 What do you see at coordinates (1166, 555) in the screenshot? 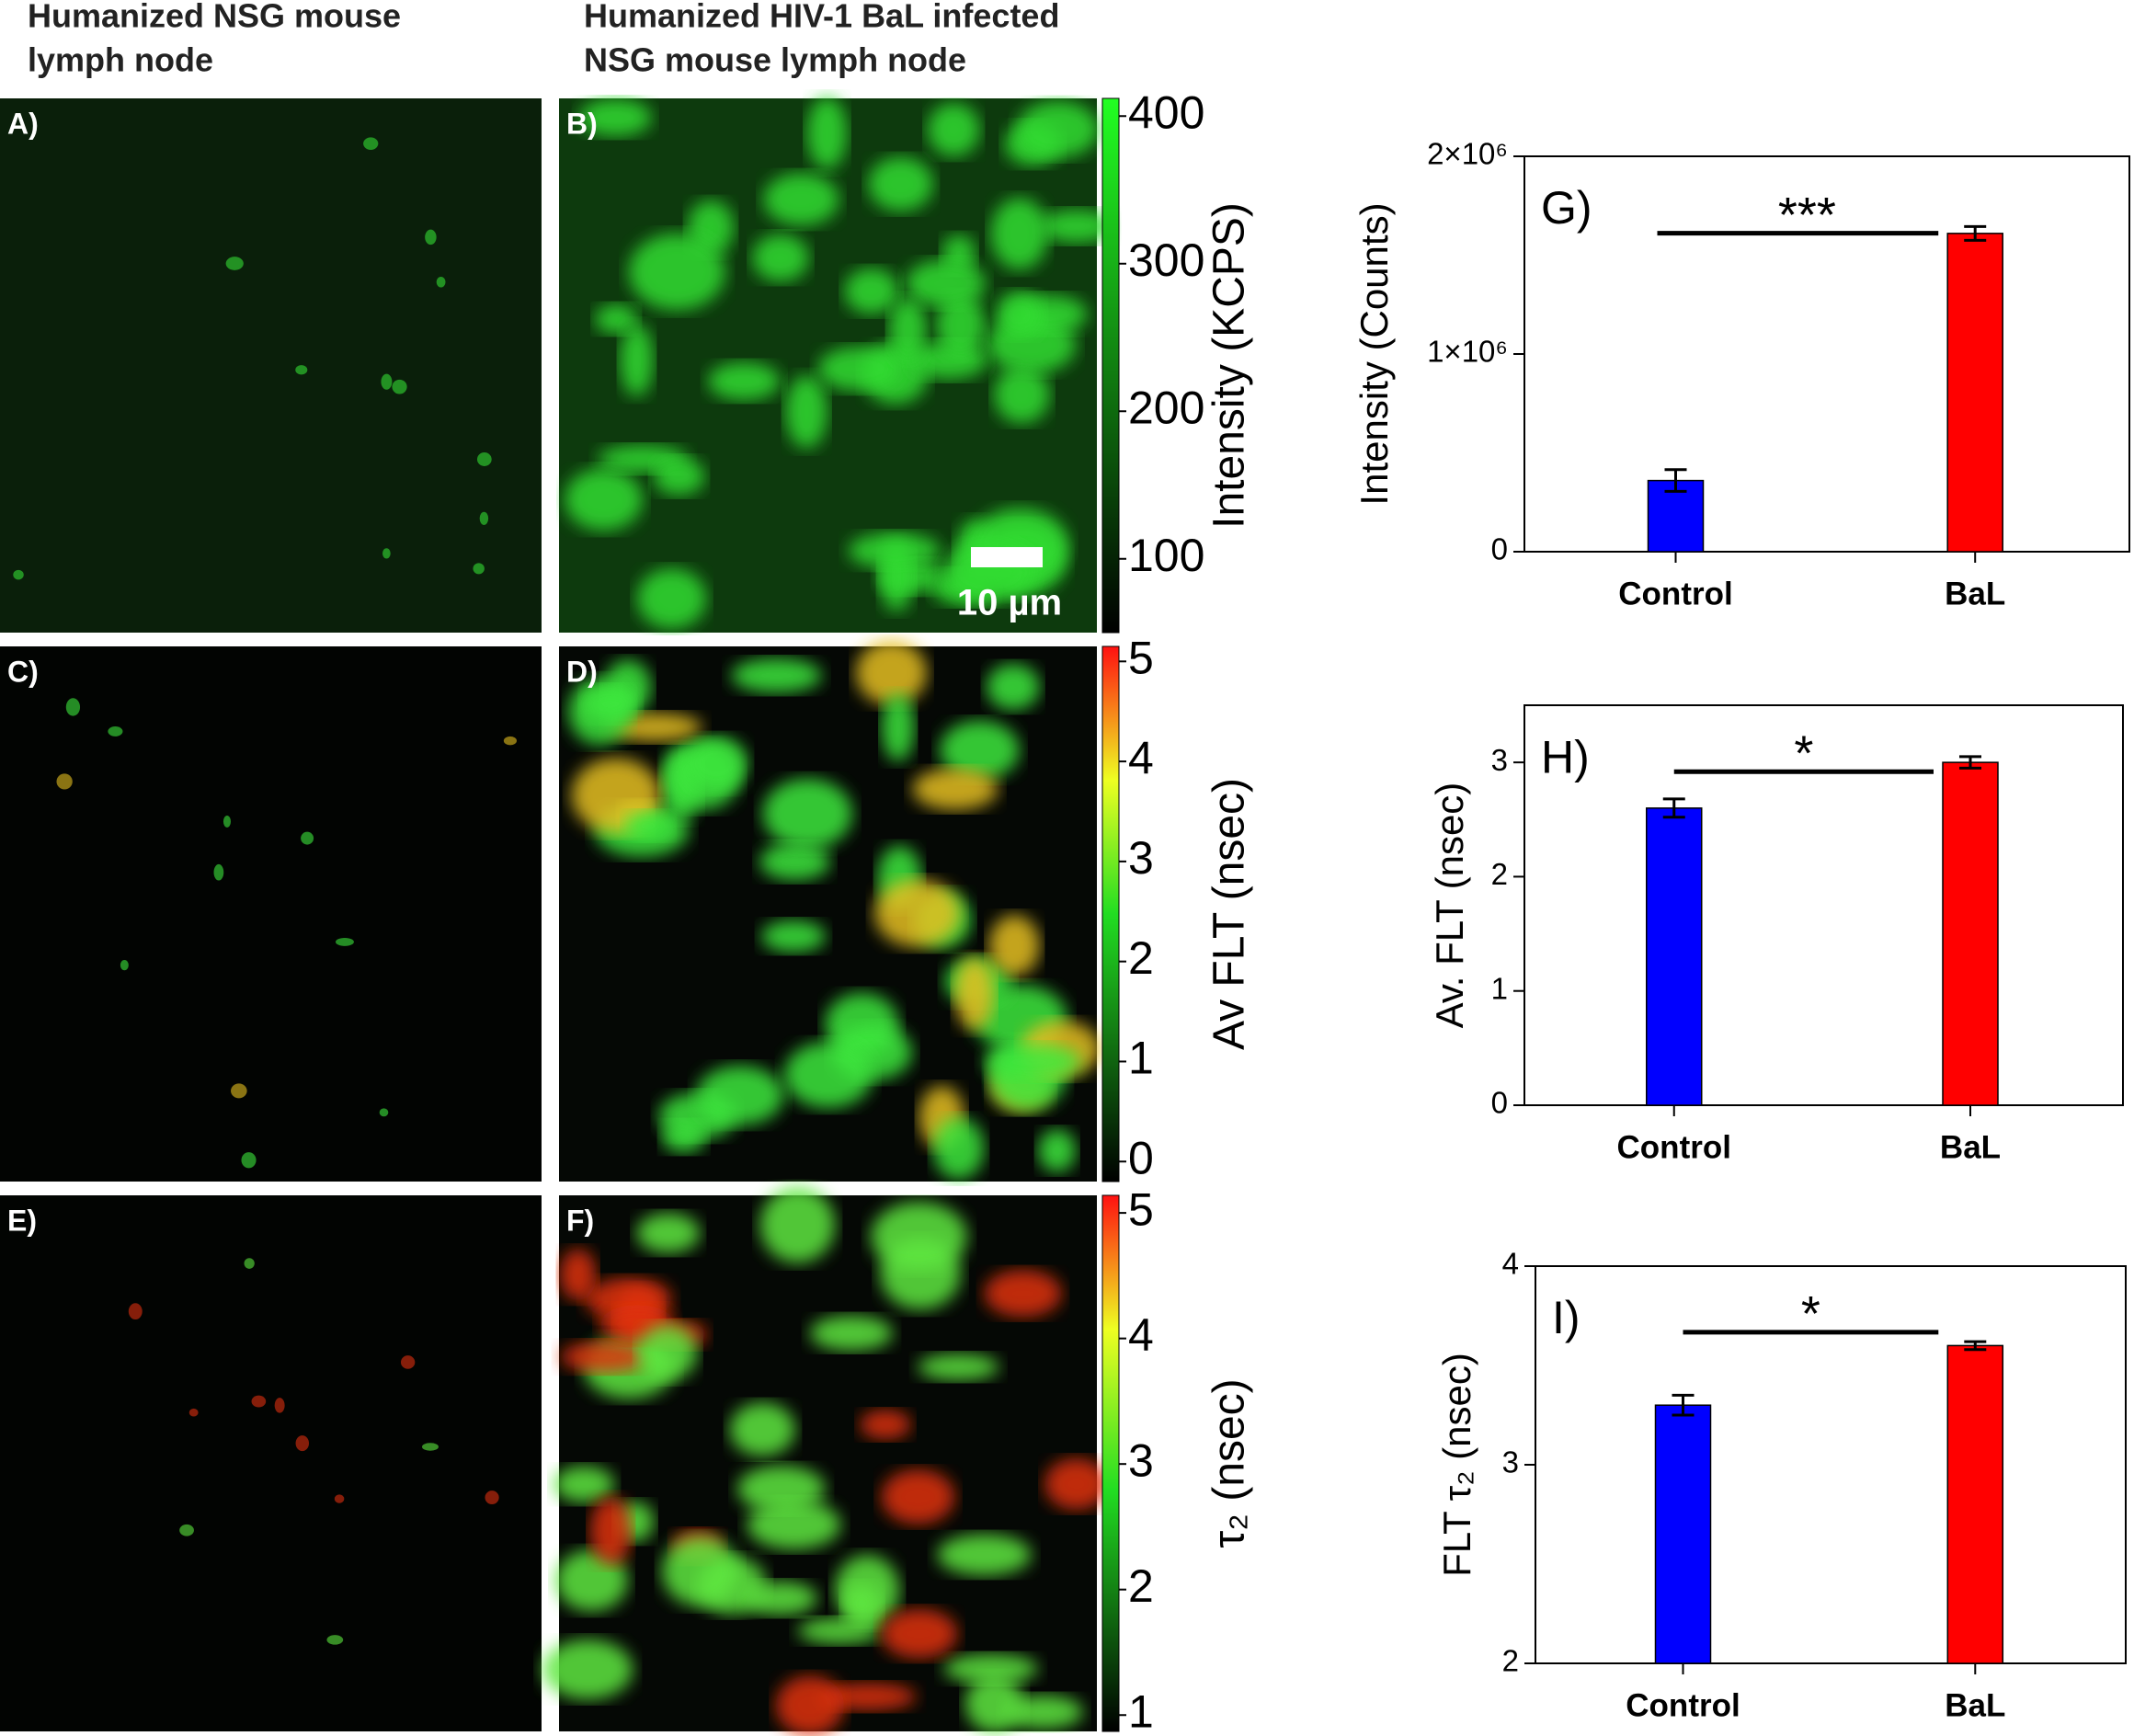
I see `colorbar-tick-label: 100` at bounding box center [1166, 555].